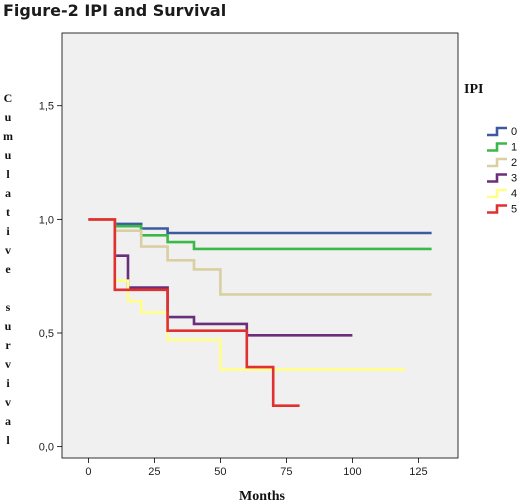 This screenshot has height=503, width=520. What do you see at coordinates (8, 98) in the screenshot?
I see `y-axis-label-letter: C` at bounding box center [8, 98].